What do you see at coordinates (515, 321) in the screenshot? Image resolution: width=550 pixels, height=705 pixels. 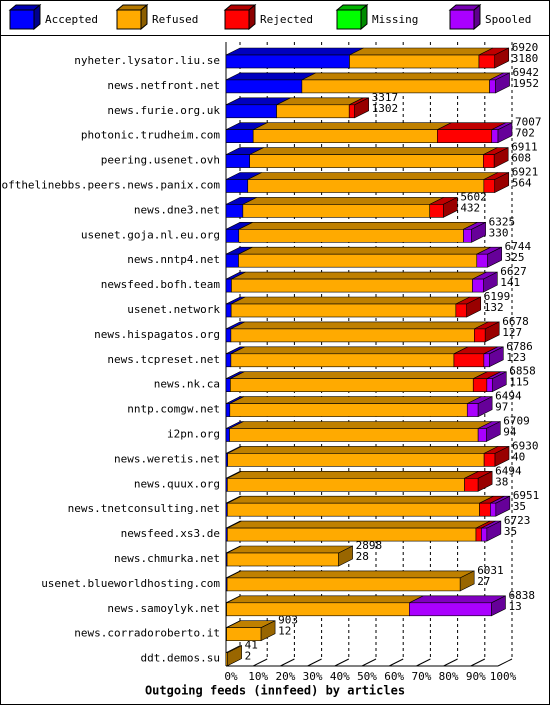 I see `offered-label: 6678` at bounding box center [515, 321].